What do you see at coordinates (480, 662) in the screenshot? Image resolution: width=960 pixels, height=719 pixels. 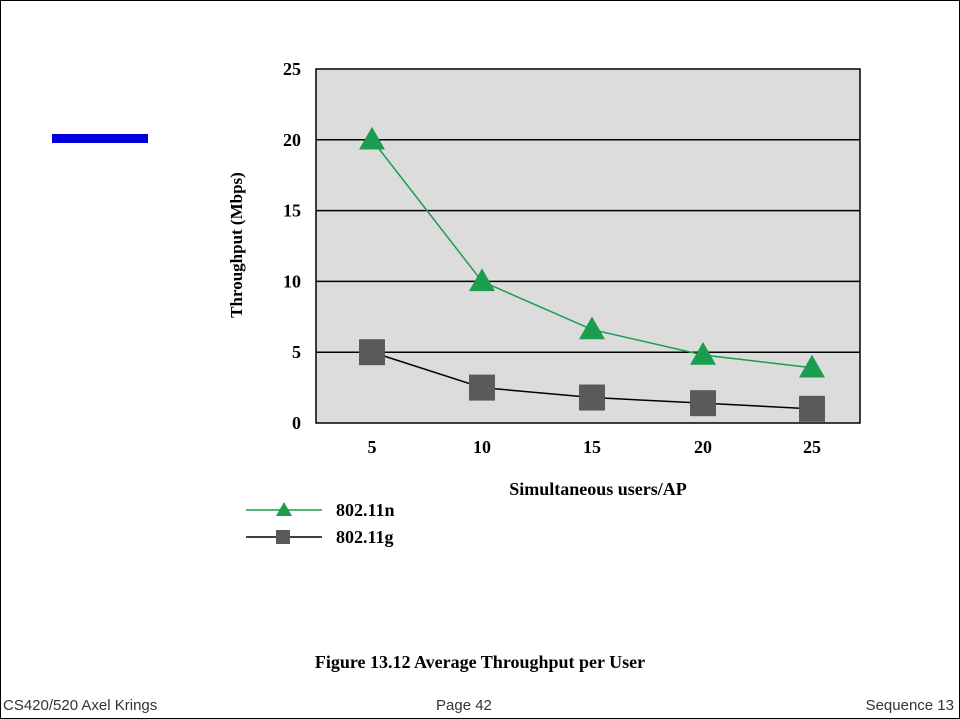 I see `figure-caption: Figure 13.12 Average Throughput per User` at bounding box center [480, 662].